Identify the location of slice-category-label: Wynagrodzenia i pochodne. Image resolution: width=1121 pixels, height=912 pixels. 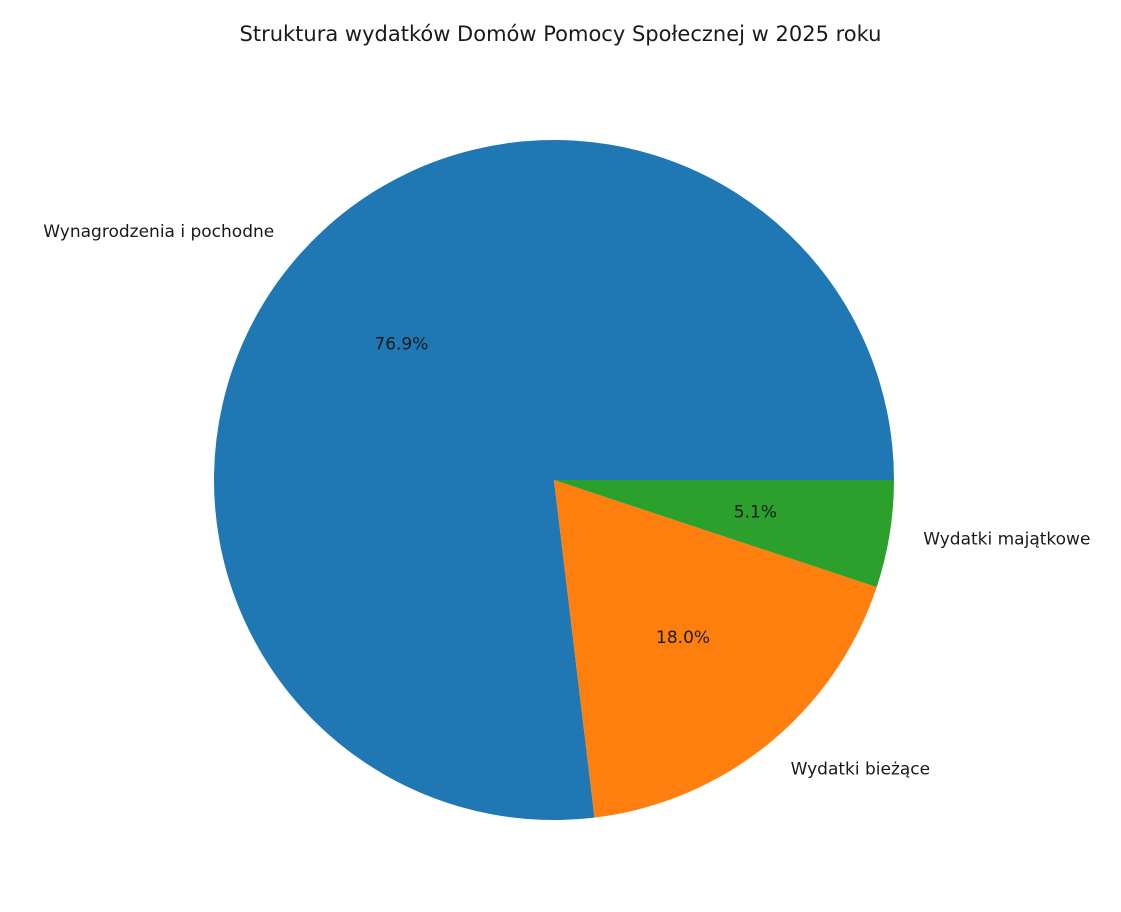
(158, 232).